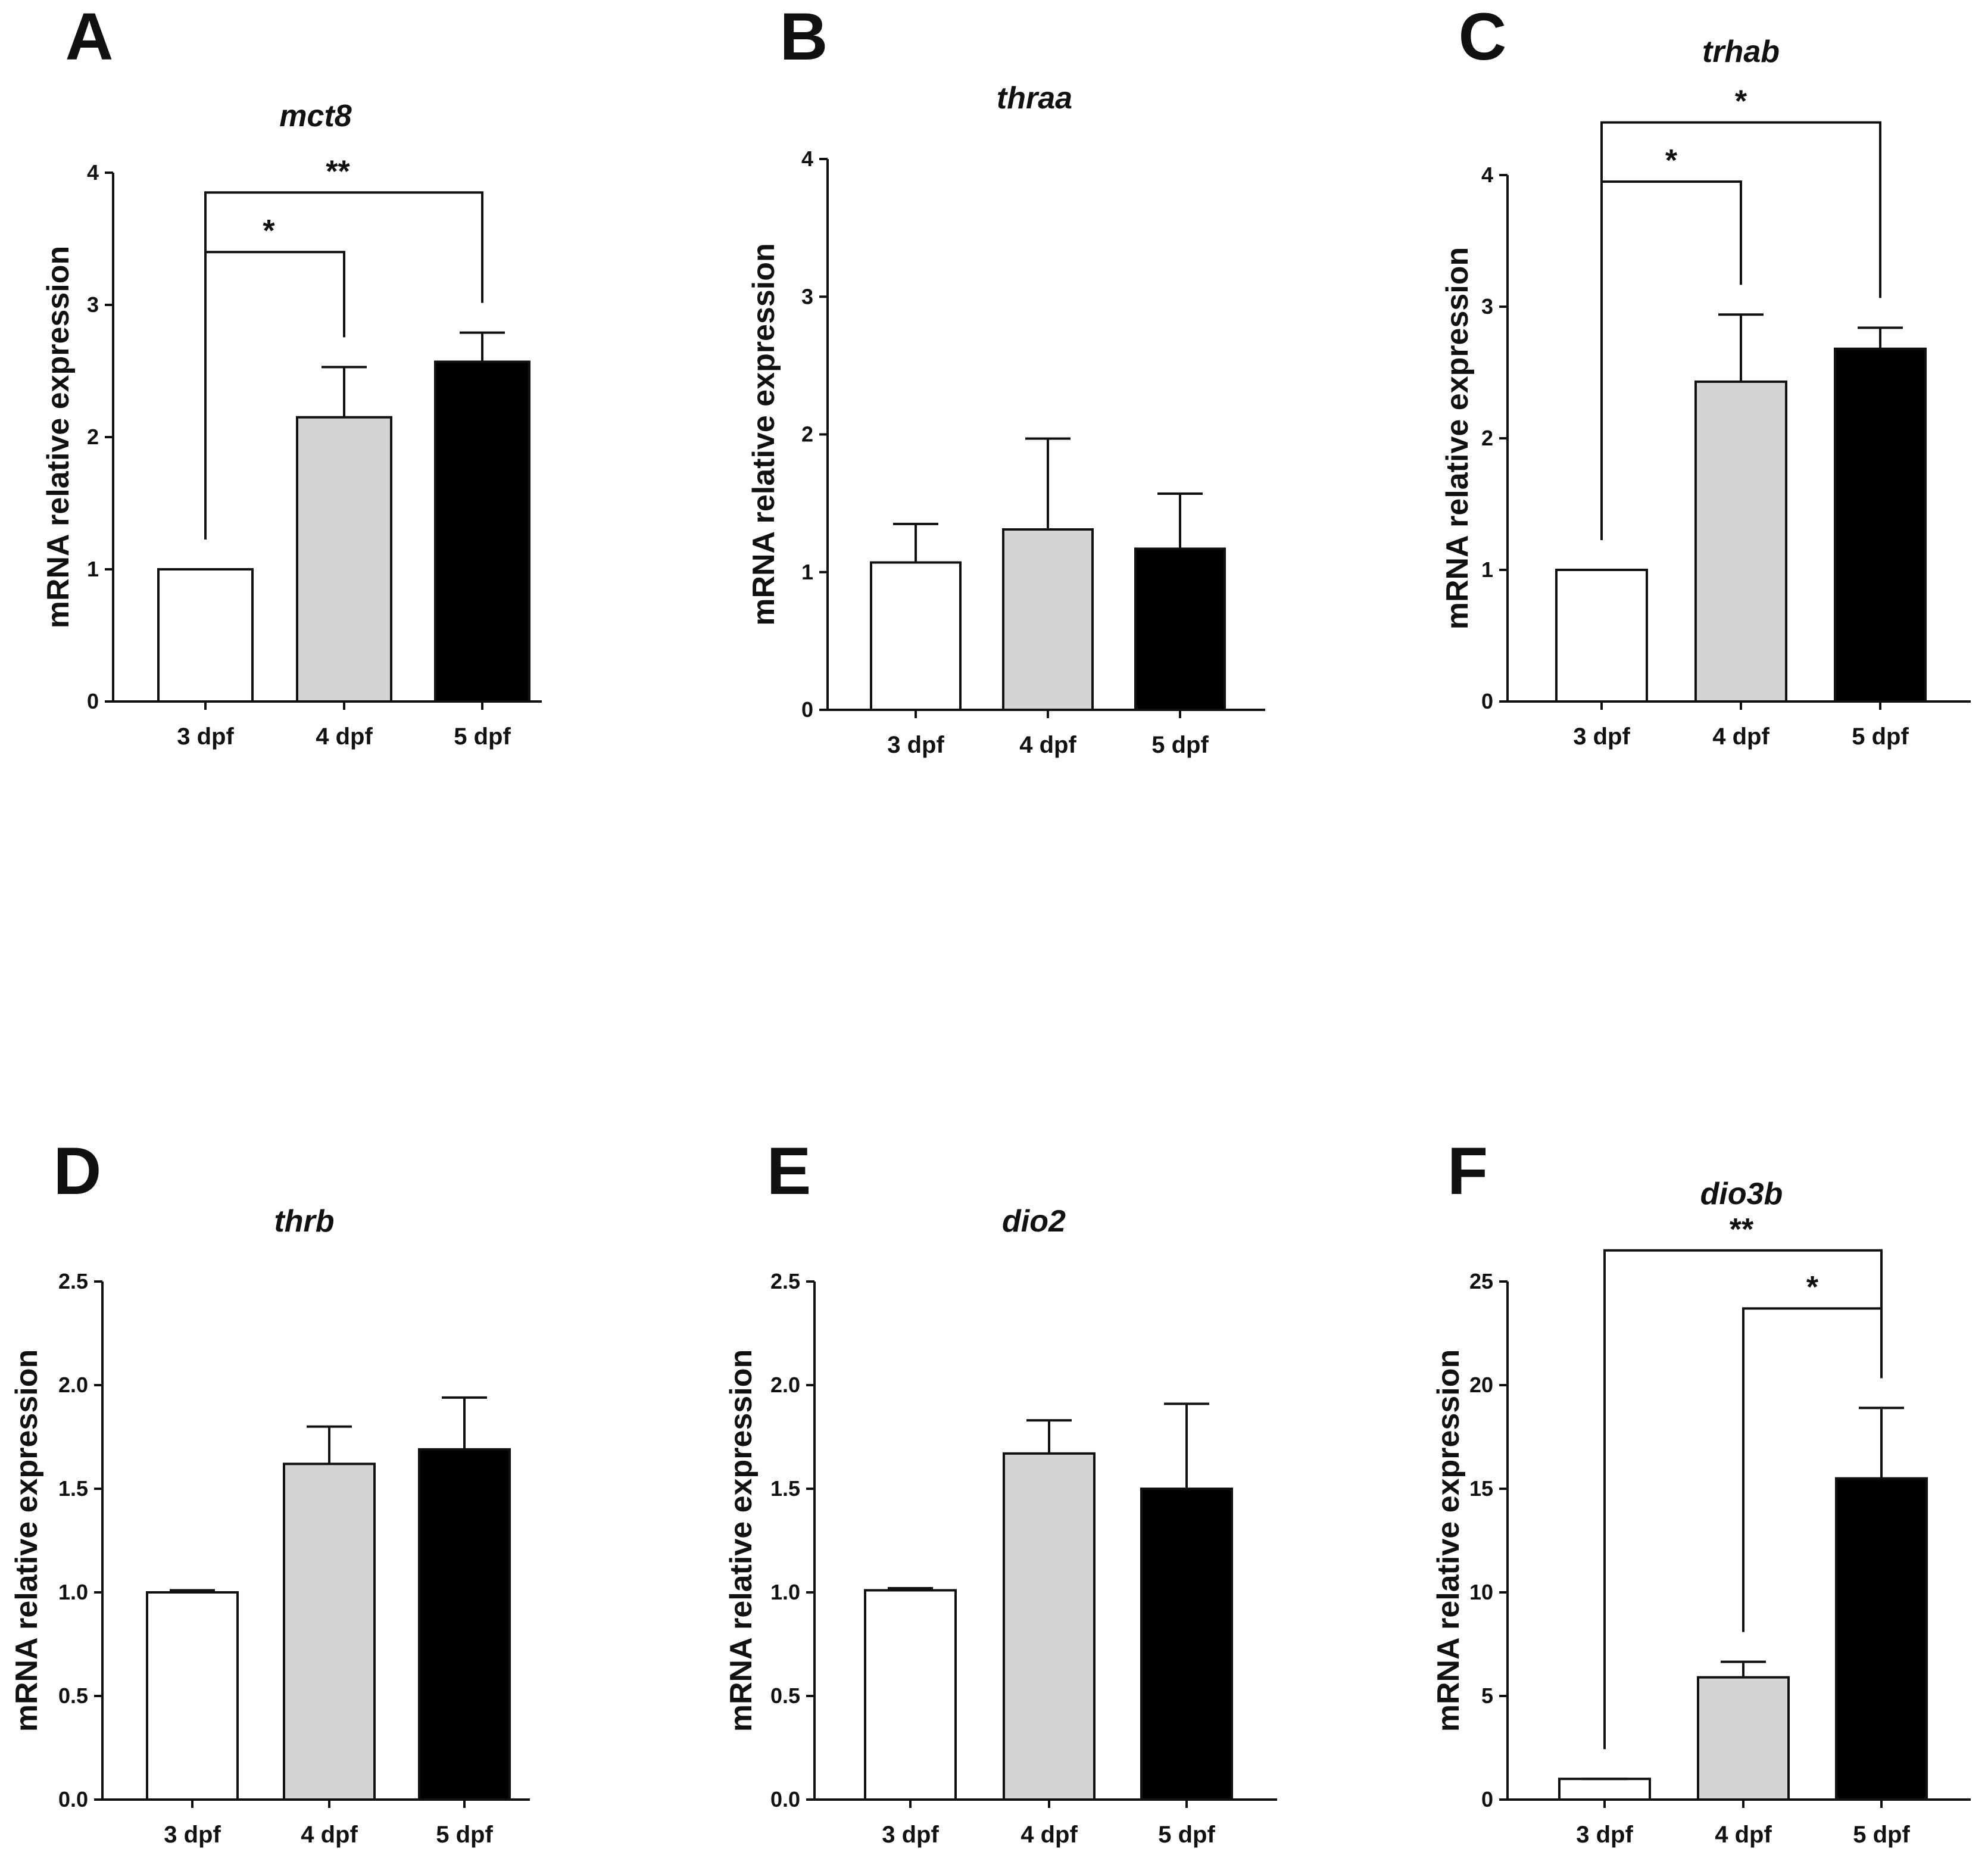 This screenshot has height=1852, width=1988. Describe the element at coordinates (315, 116) in the screenshot. I see `chart-title: mct8` at that location.